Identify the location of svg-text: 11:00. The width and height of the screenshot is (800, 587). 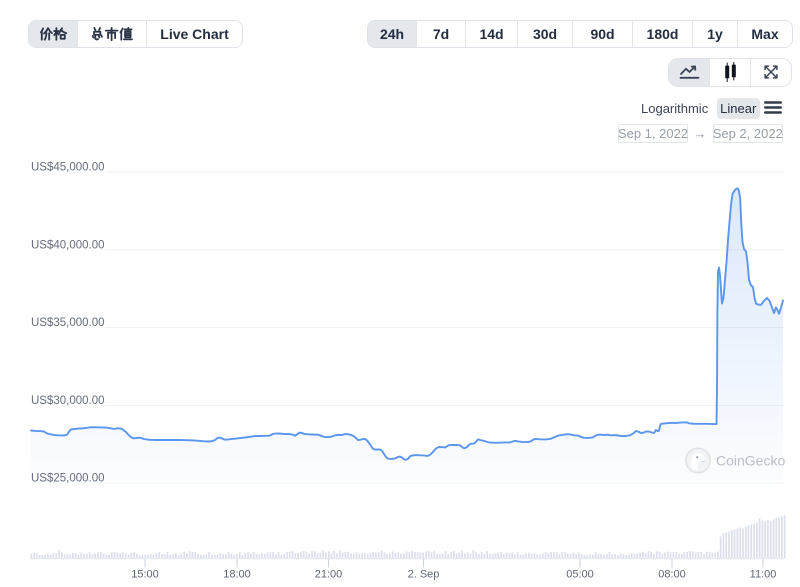
(763, 575).